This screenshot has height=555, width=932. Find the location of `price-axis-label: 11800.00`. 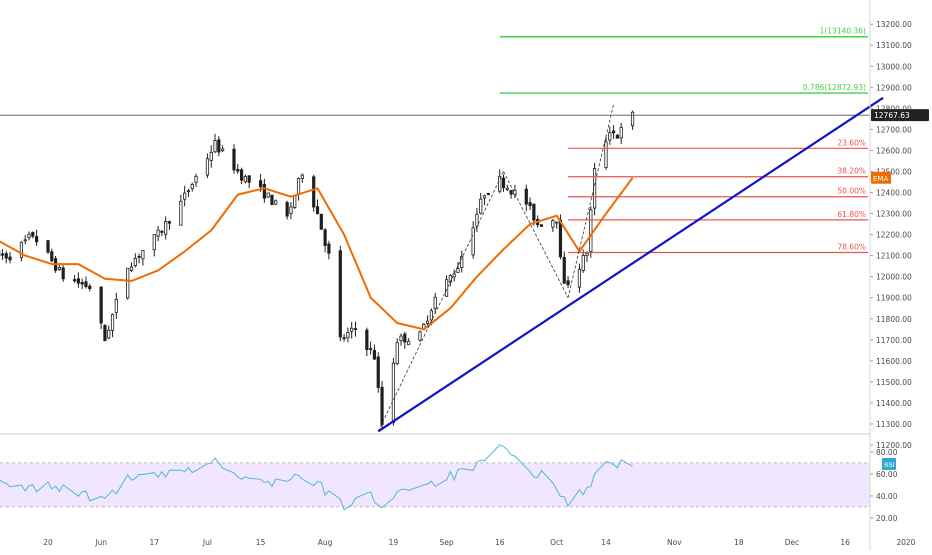

price-axis-label: 11800.00 is located at coordinates (894, 319).